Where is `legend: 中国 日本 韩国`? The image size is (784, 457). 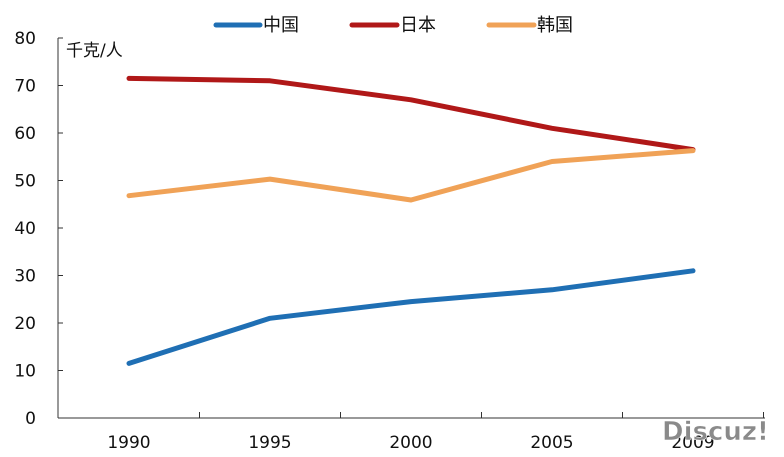 legend: 中国 日本 韩国 is located at coordinates (393, 25).